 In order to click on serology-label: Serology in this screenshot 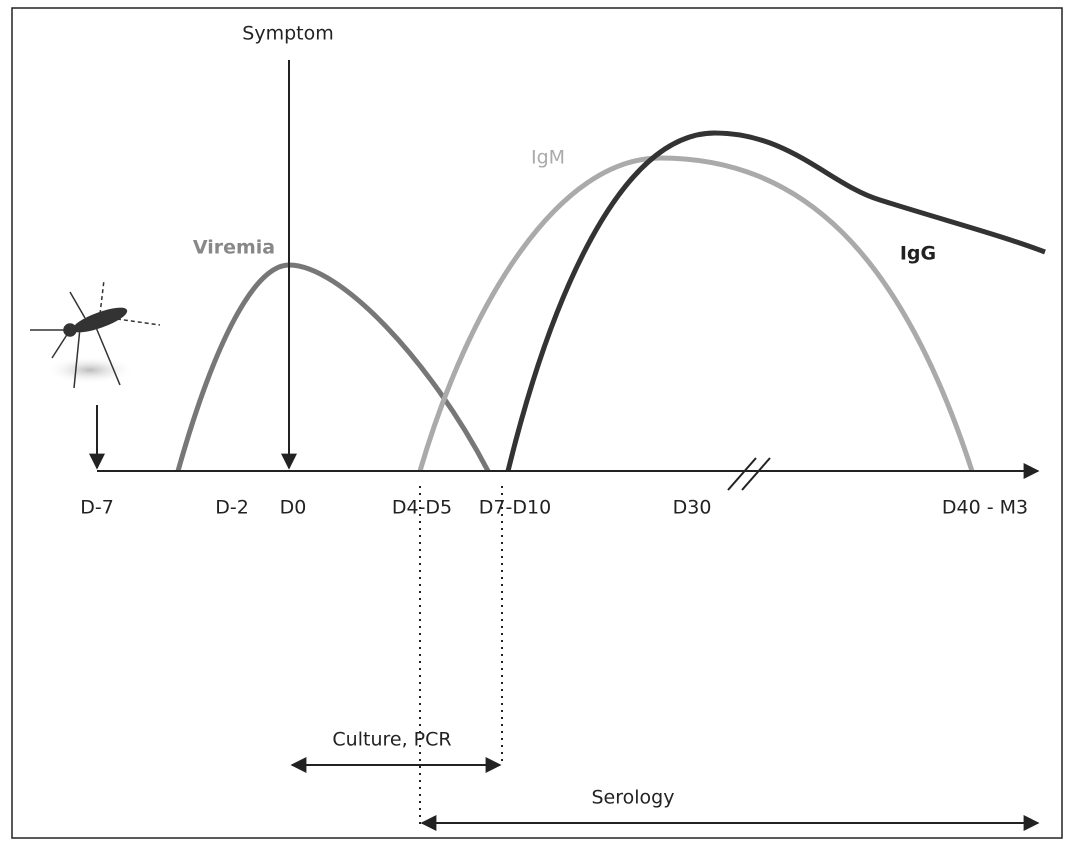, I will do `click(633, 798)`.